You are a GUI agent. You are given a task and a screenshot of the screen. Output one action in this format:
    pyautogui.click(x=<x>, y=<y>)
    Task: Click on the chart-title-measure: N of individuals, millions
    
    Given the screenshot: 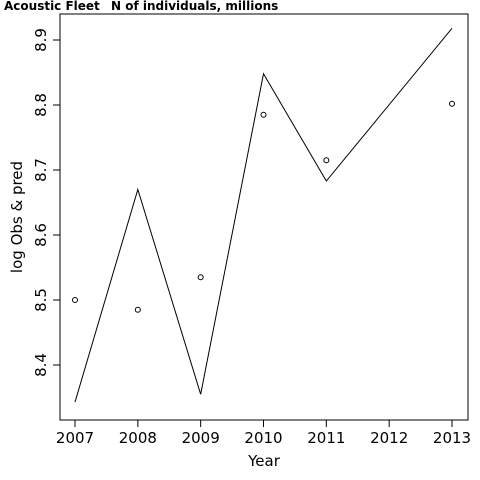 What is the action you would take?
    pyautogui.click(x=194, y=6)
    